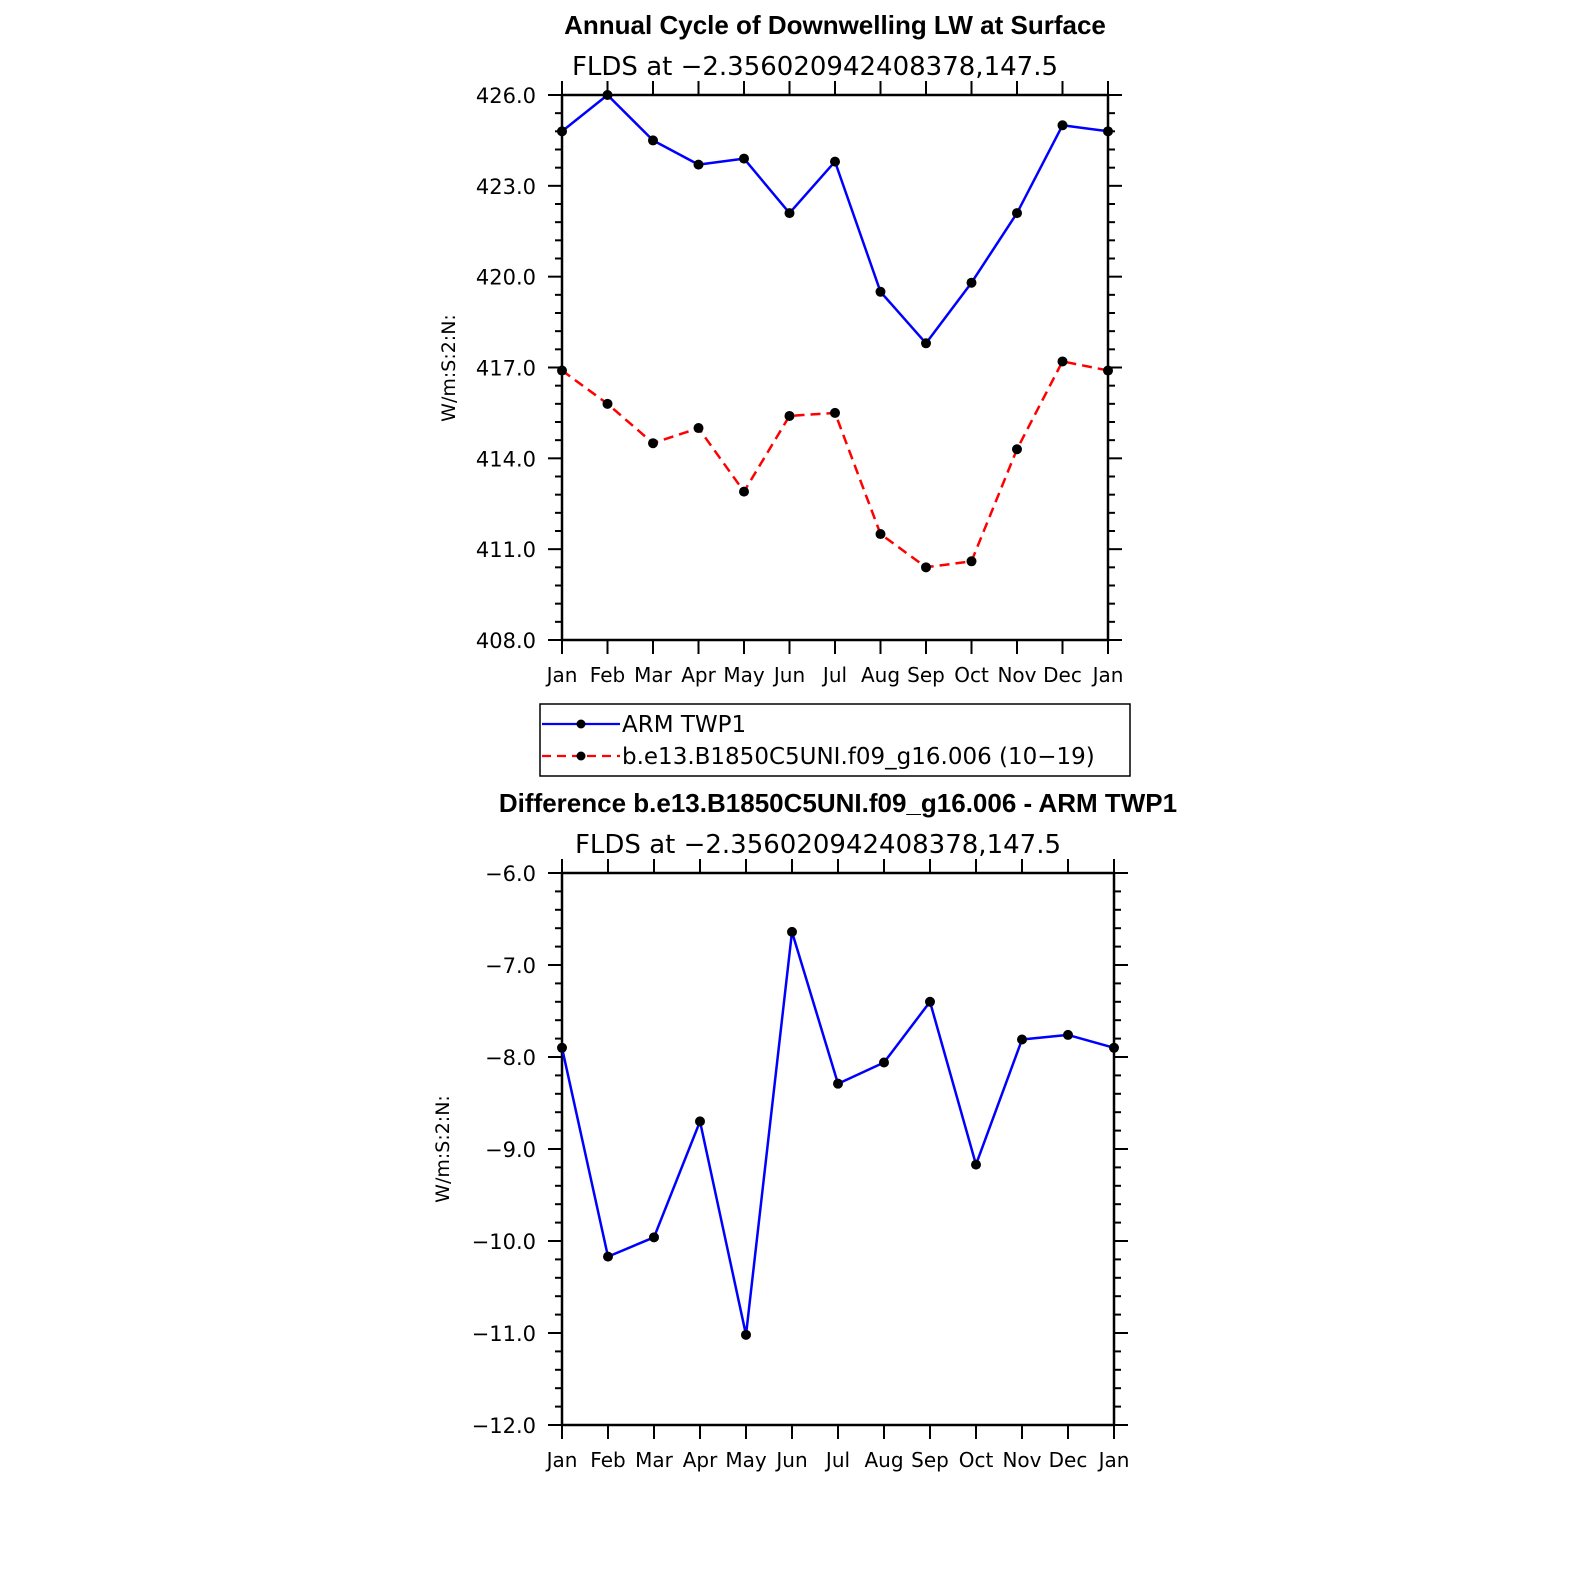 This screenshot has height=1574, width=1574. What do you see at coordinates (510, 966) in the screenshot?
I see `y-tick-label: −7.0` at bounding box center [510, 966].